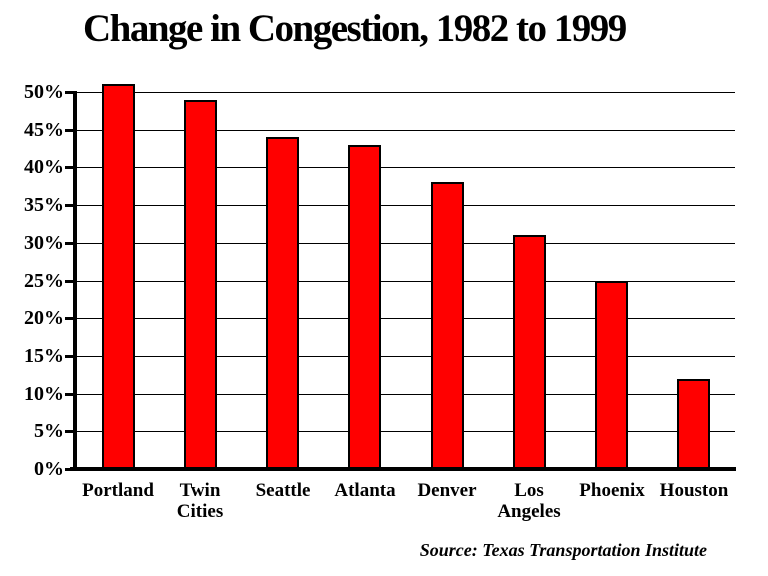  What do you see at coordinates (44, 394) in the screenshot?
I see `y-tick-label-10: 10%` at bounding box center [44, 394].